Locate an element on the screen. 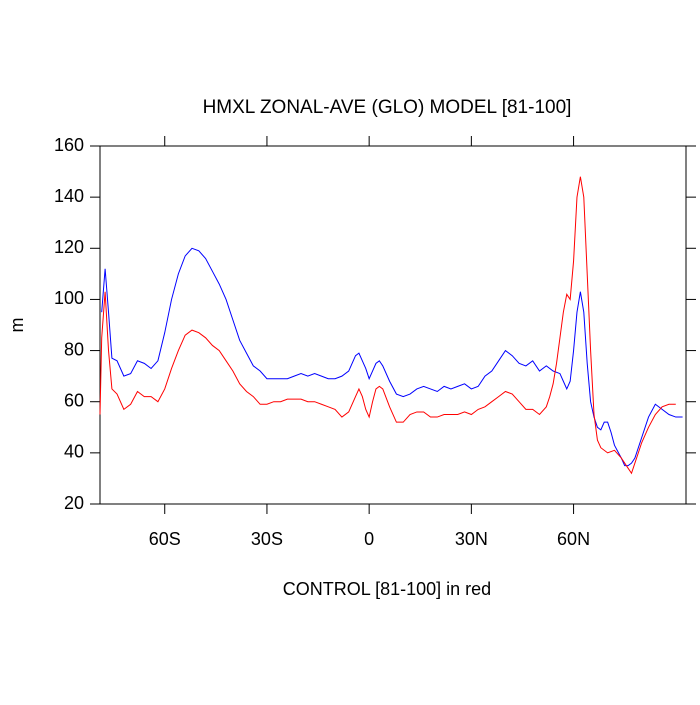  y-axis-label: m is located at coordinates (17, 325).